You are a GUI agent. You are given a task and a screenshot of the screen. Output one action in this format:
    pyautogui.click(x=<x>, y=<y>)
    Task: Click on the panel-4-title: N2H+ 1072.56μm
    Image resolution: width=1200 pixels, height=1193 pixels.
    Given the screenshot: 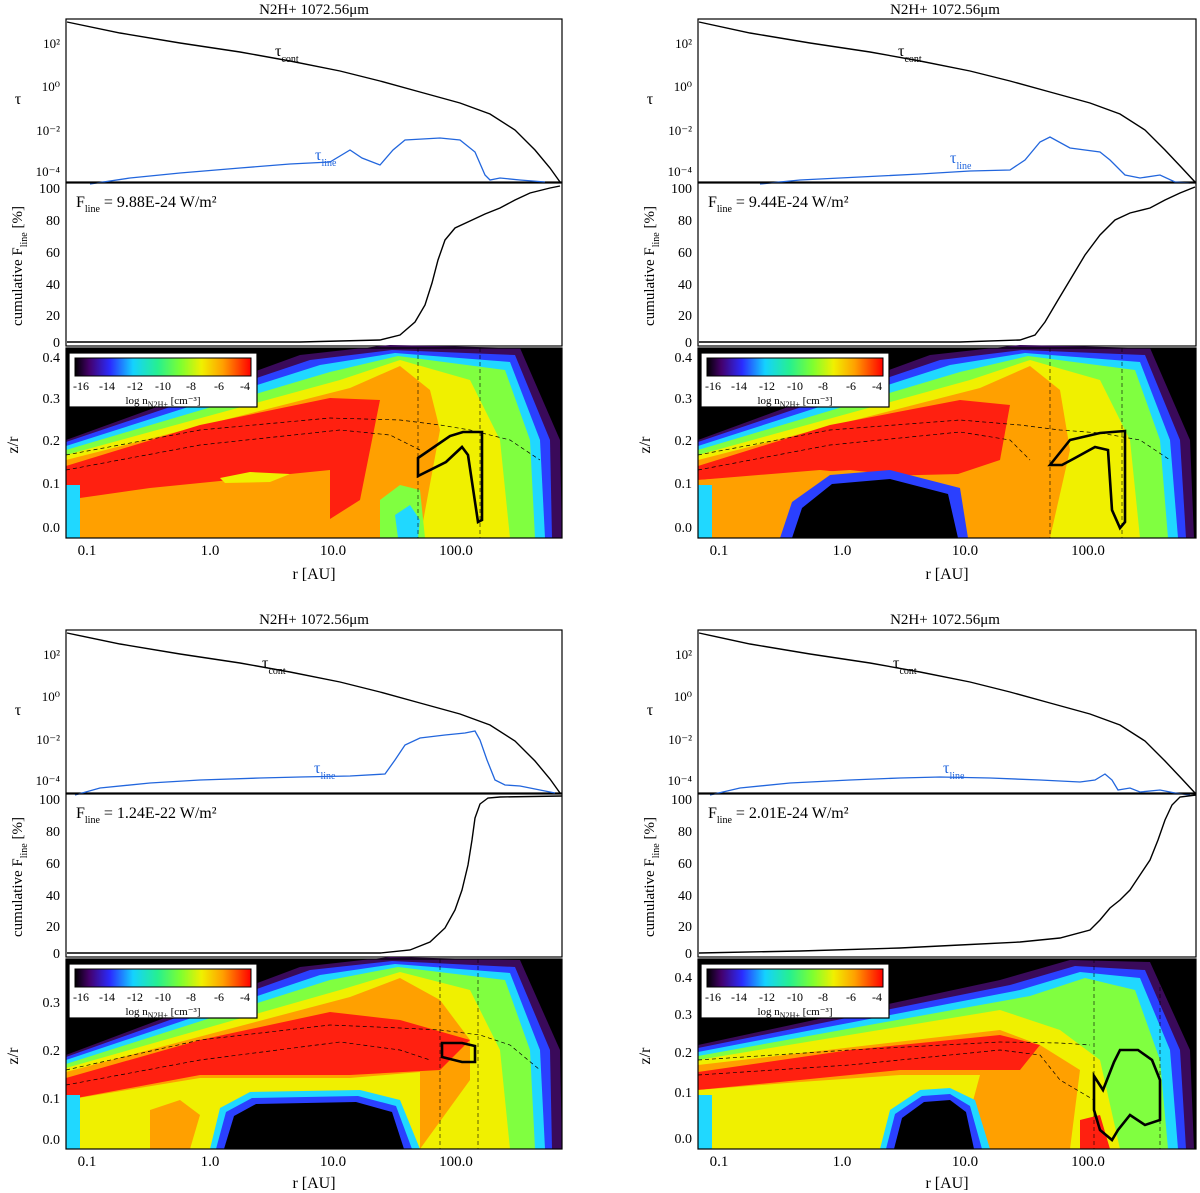 What is the action you would take?
    pyautogui.click(x=945, y=620)
    